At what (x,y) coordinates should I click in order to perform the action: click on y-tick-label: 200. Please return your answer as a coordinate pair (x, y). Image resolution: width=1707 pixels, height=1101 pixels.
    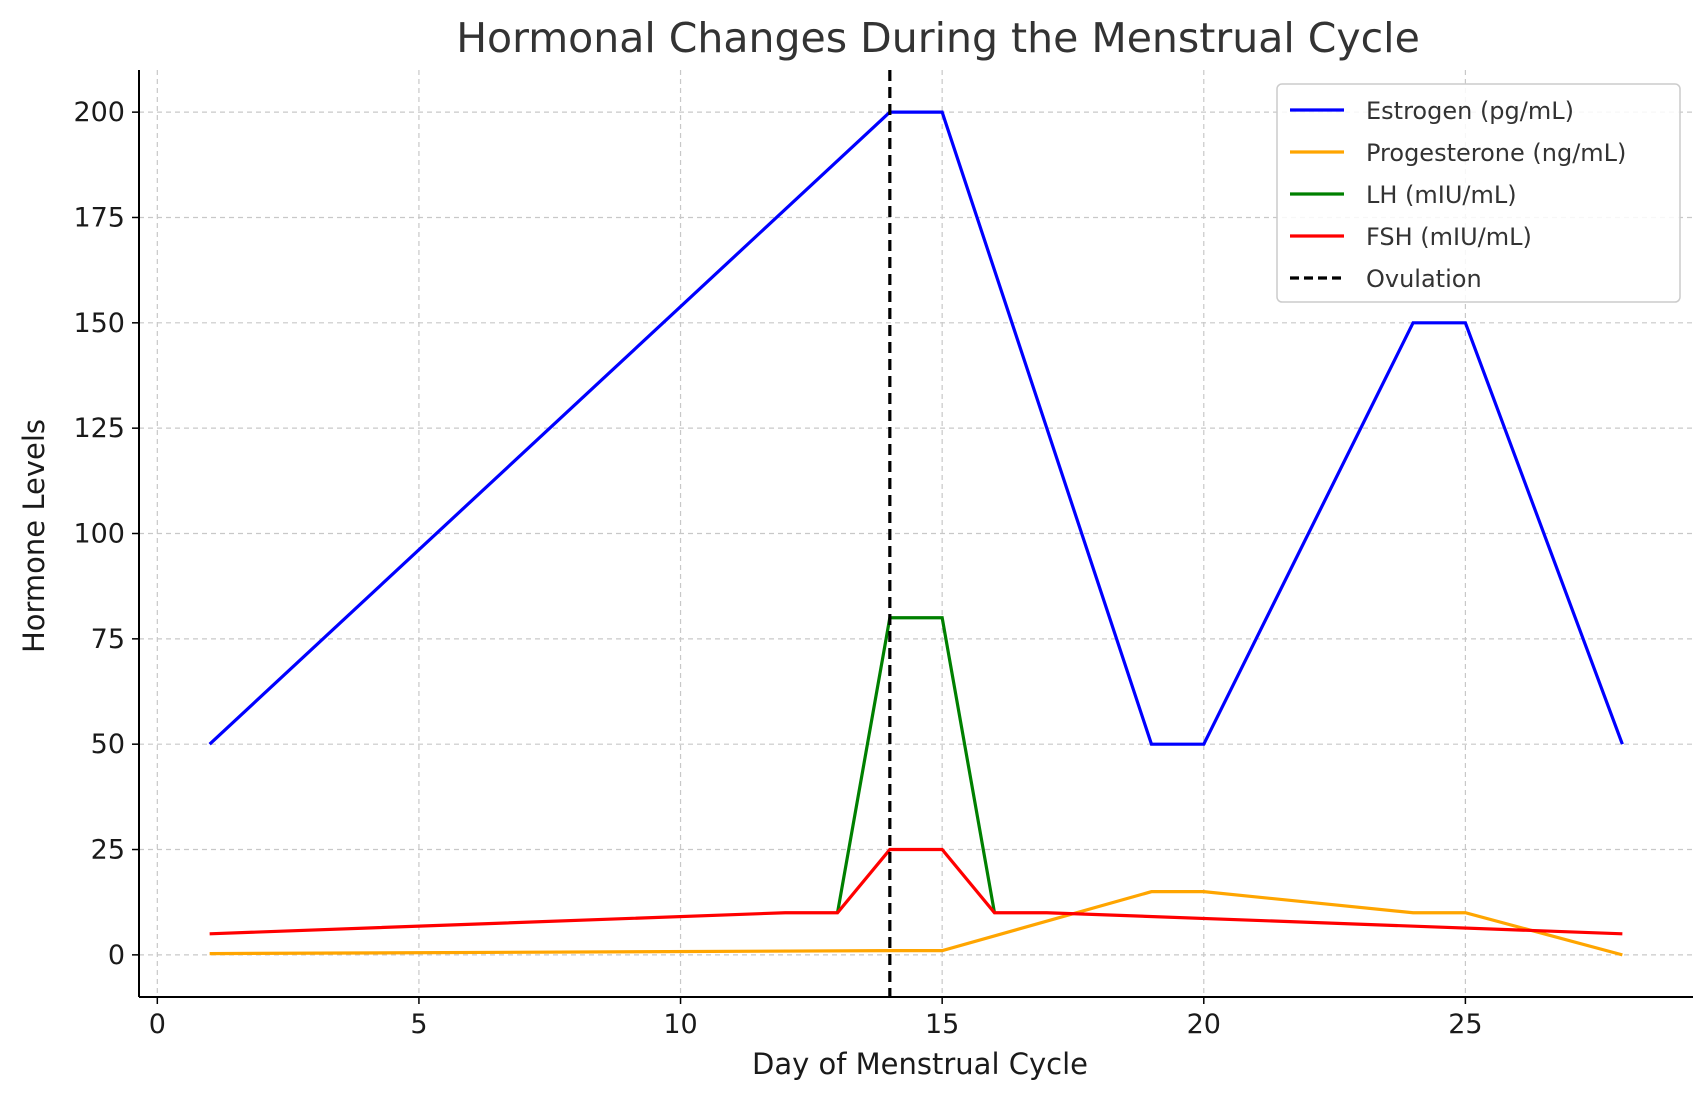
    Looking at the image, I should click on (99, 112).